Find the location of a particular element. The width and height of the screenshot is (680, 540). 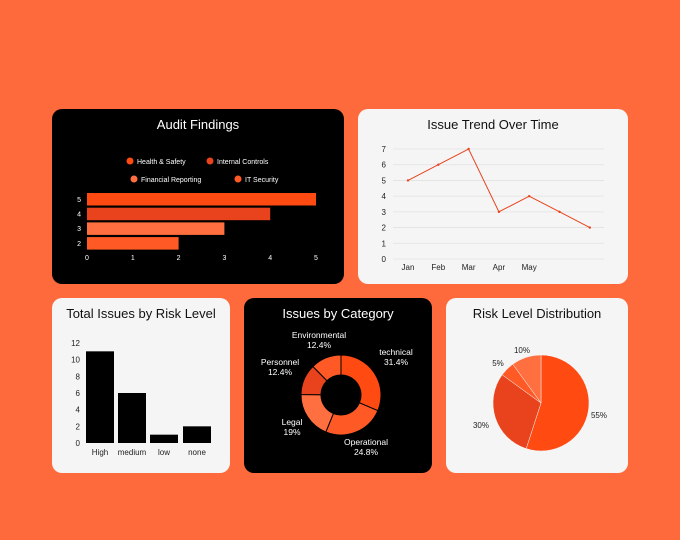

pie-label: 30% is located at coordinates (481, 425).